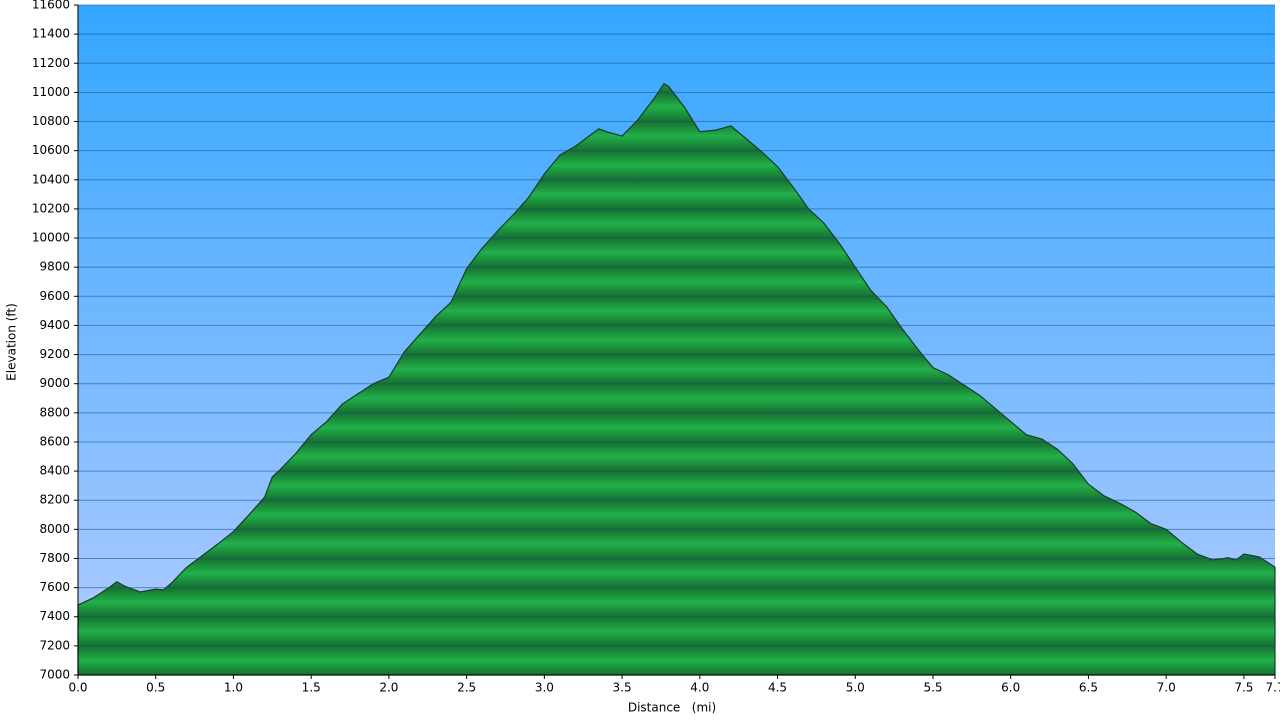 The height and width of the screenshot is (720, 1280). I want to click on y-tick-label: 8600, so click(54, 441).